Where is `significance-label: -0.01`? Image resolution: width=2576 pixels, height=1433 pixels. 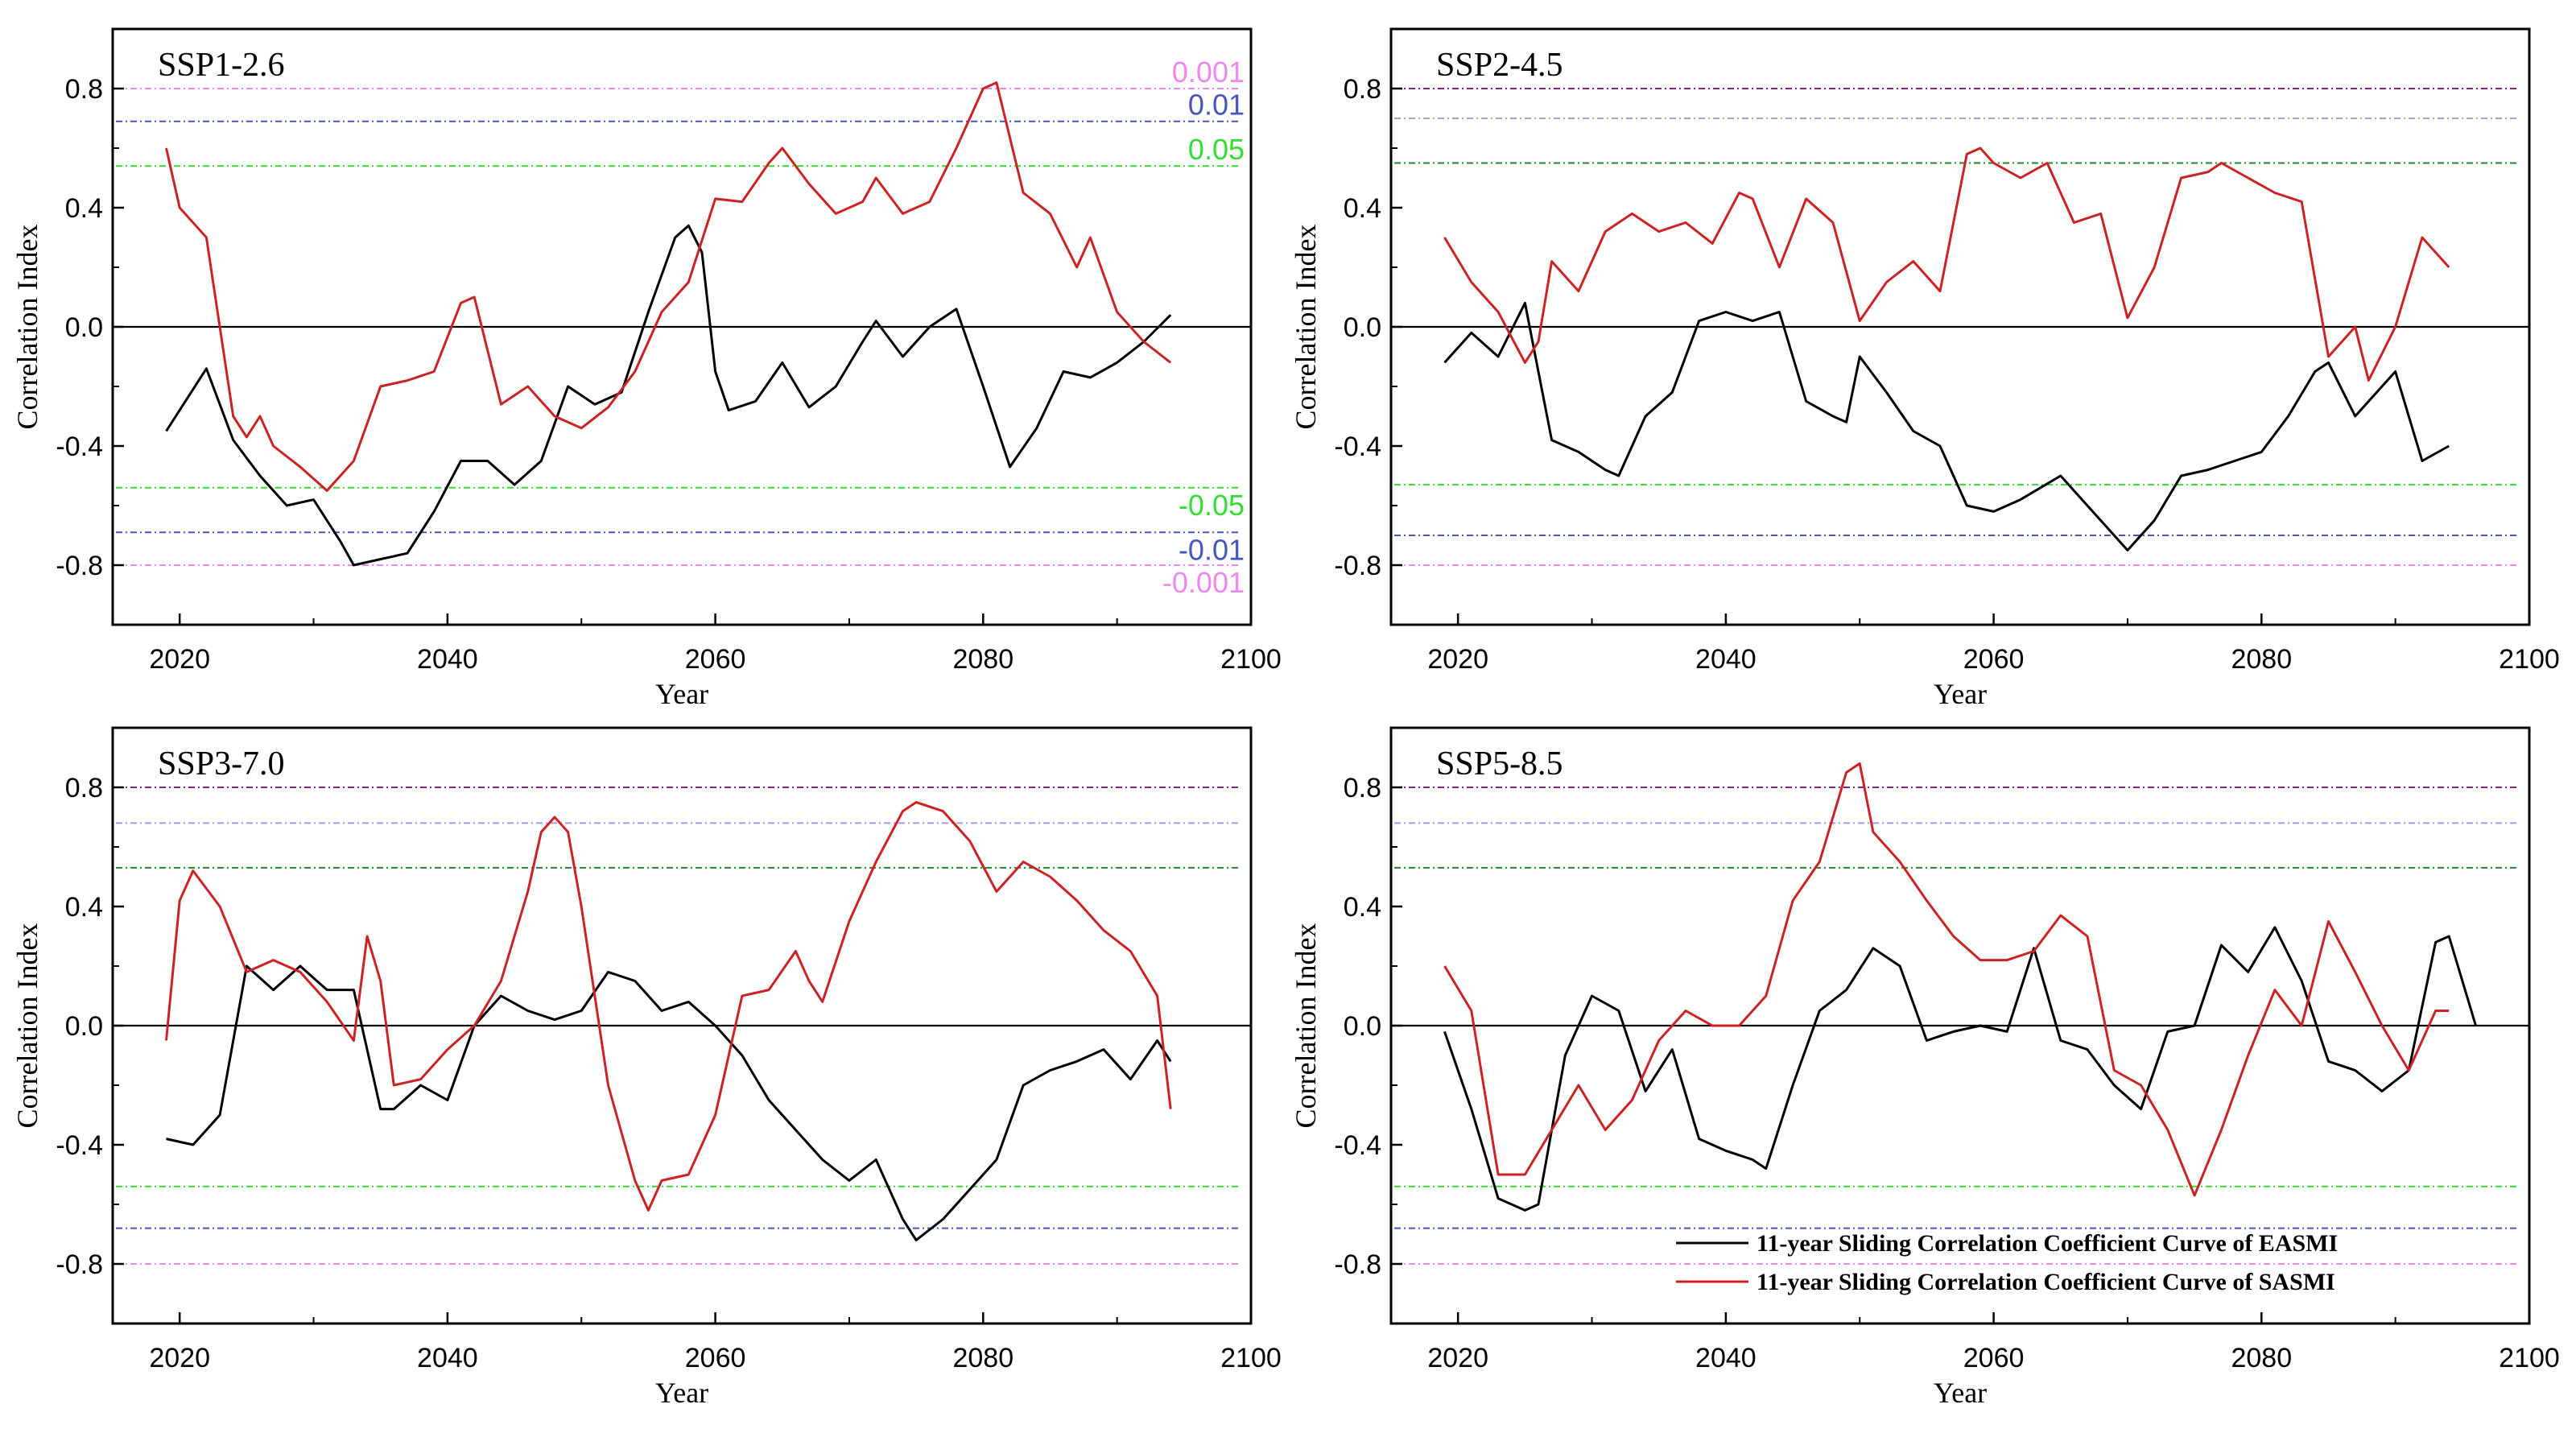 significance-label: -0.01 is located at coordinates (1212, 549).